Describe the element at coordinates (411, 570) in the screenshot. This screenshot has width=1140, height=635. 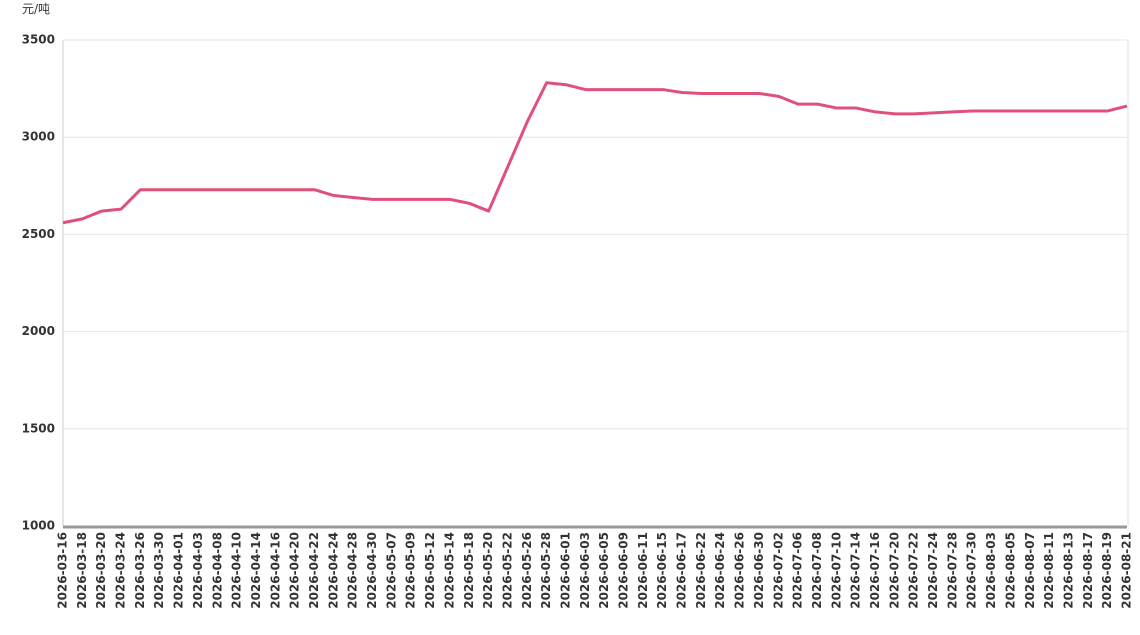
I see `x-tick-label: 2026-05-09` at that location.